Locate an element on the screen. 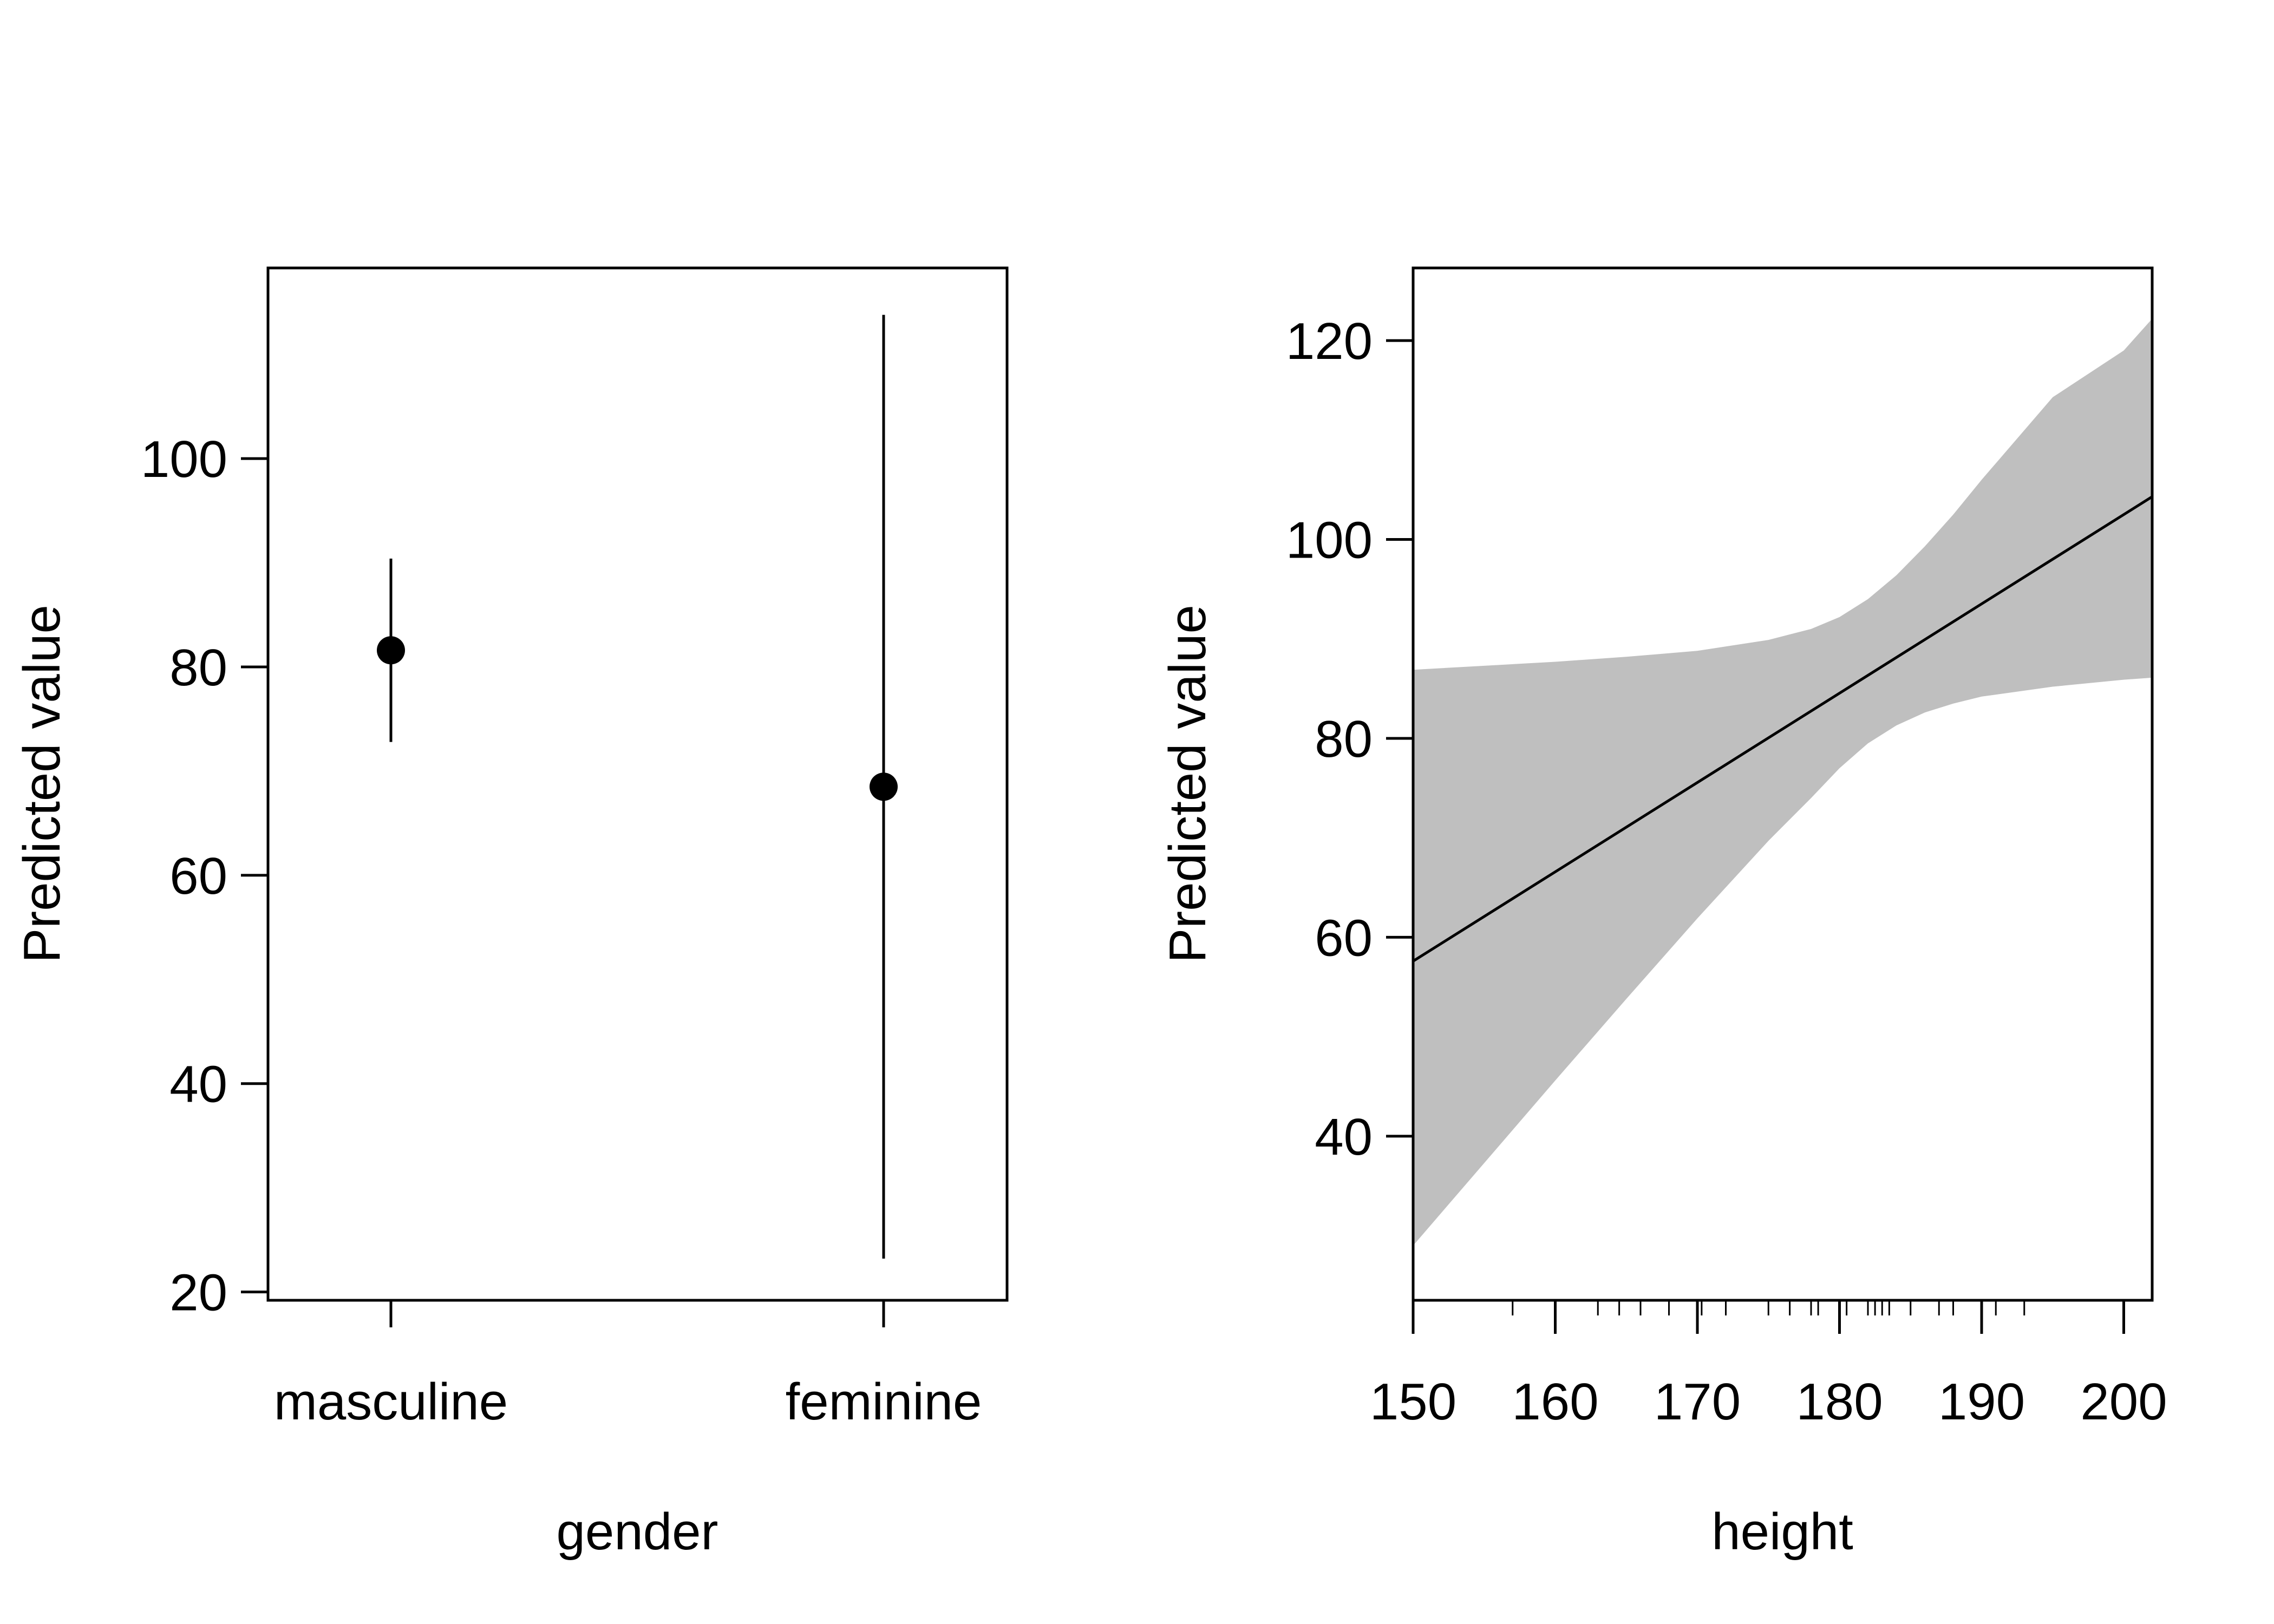 The image size is (2274, 1624). x-tick-label-180: 180 is located at coordinates (1840, 1402).